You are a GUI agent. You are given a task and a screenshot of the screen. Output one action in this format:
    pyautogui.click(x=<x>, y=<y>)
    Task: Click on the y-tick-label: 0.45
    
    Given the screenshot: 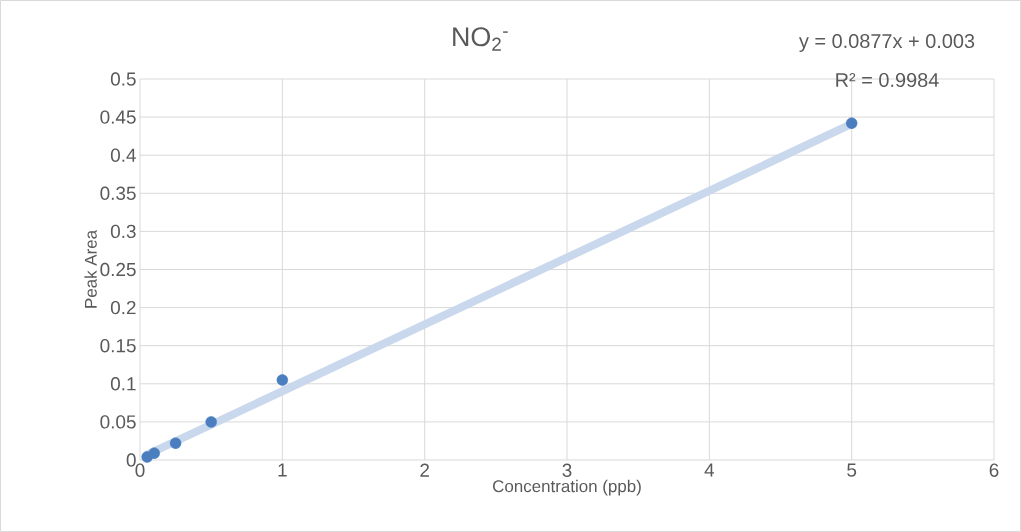 What is the action you would take?
    pyautogui.click(x=118, y=117)
    